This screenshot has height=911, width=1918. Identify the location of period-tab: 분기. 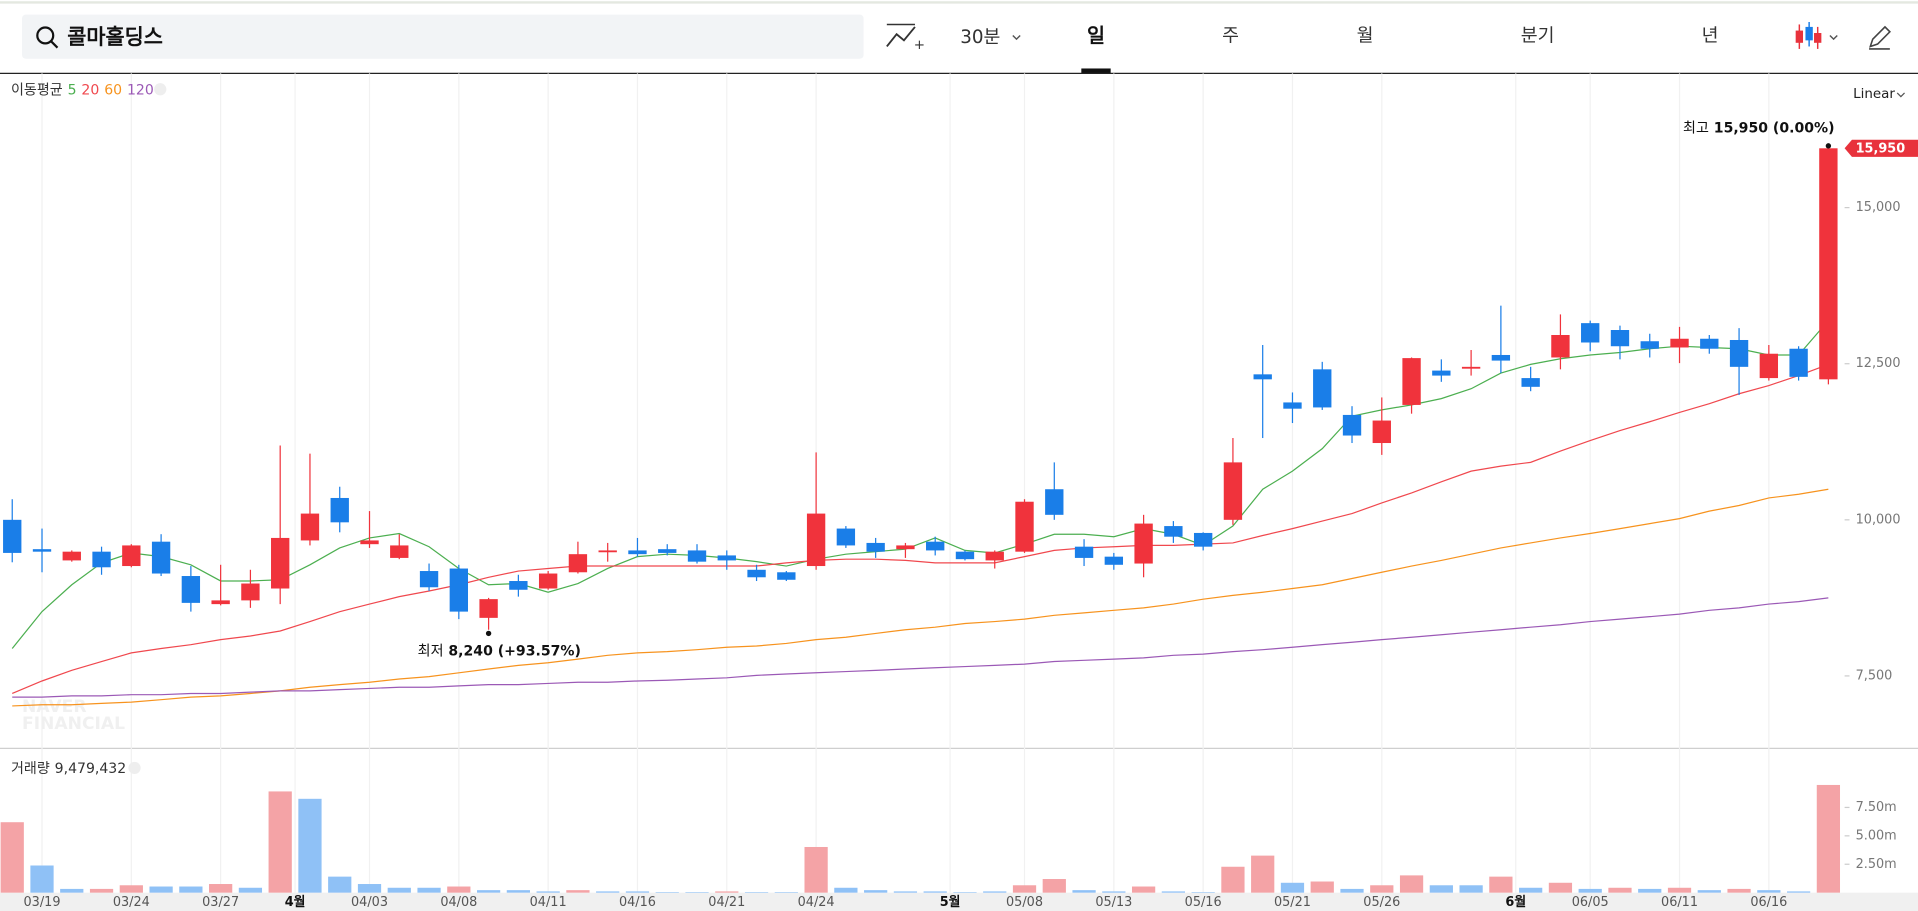
(1538, 36).